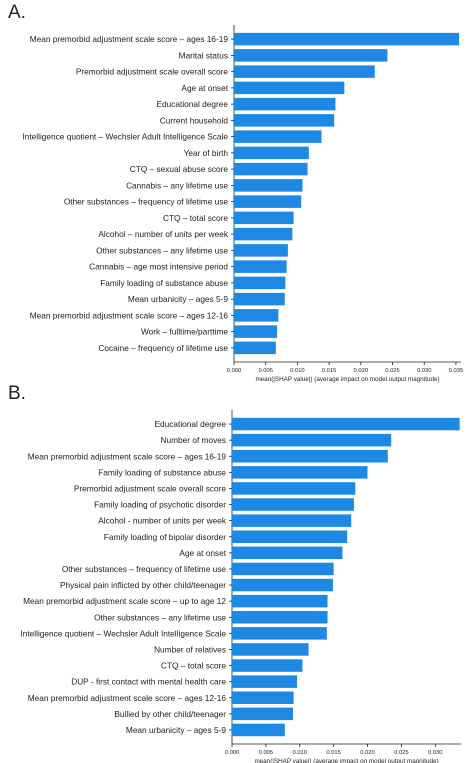 This screenshot has height=763, width=474. What do you see at coordinates (203, 55) in the screenshot?
I see `category-label: Marital status` at bounding box center [203, 55].